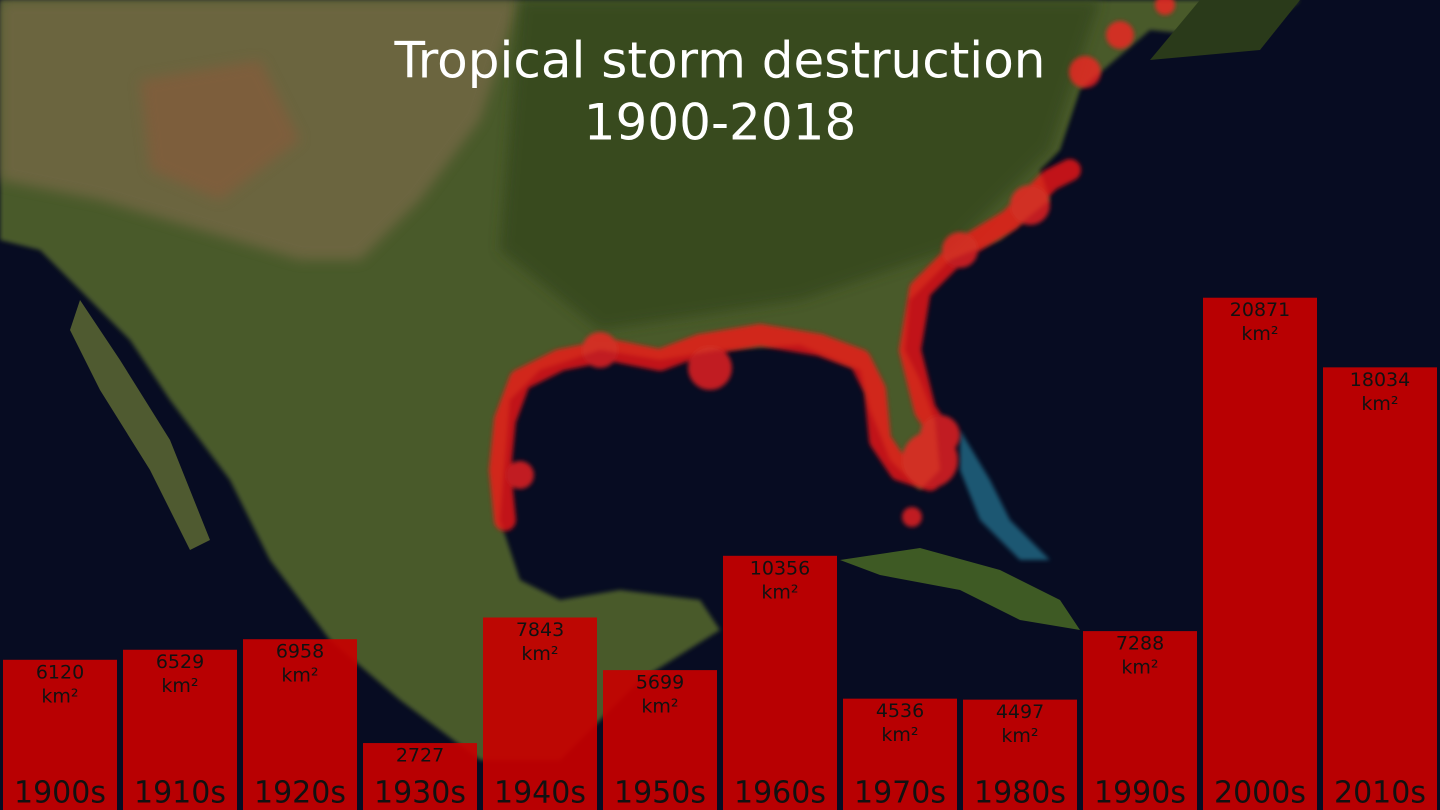 This screenshot has height=810, width=1440. Describe the element at coordinates (300, 652) in the screenshot. I see `value-label: 6958` at that location.